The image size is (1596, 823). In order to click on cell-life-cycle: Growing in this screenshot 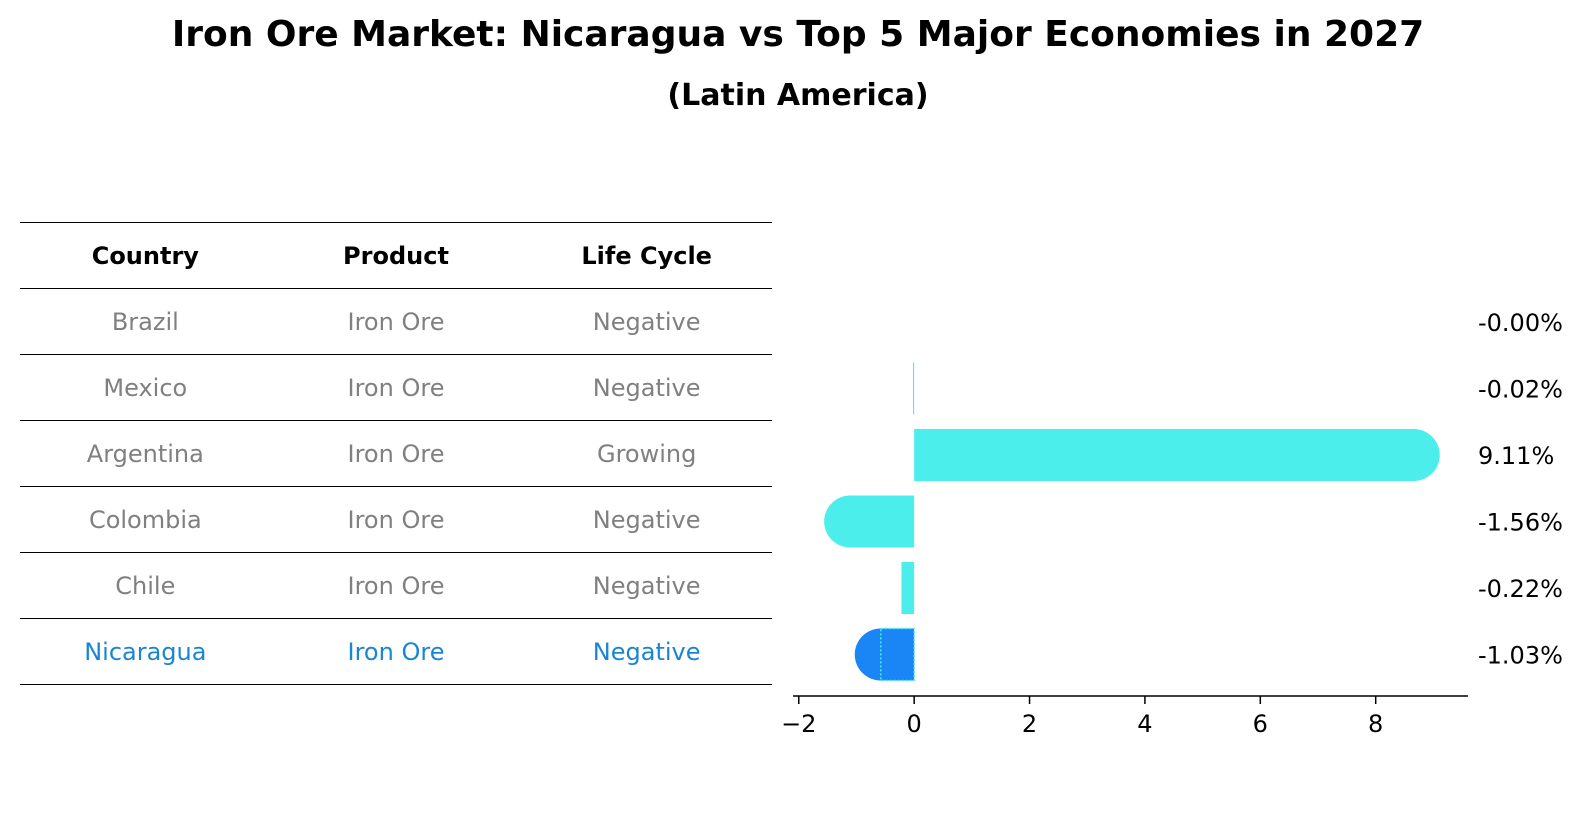, I will do `click(646, 453)`.